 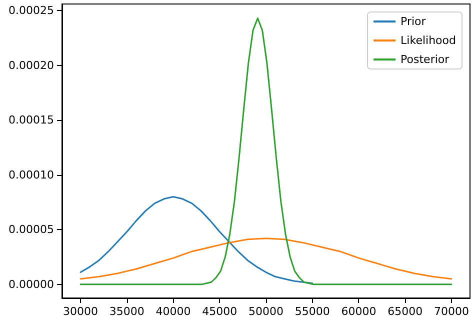 What do you see at coordinates (451, 311) in the screenshot?
I see `x-tick-label: 70000` at bounding box center [451, 311].